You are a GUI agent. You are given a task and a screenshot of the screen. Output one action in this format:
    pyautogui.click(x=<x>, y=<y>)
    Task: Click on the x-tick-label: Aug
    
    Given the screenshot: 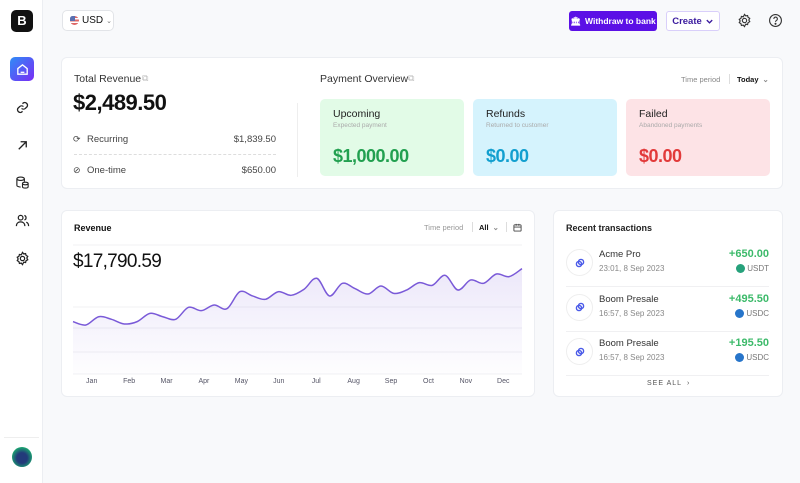 What is the action you would take?
    pyautogui.click(x=353, y=381)
    